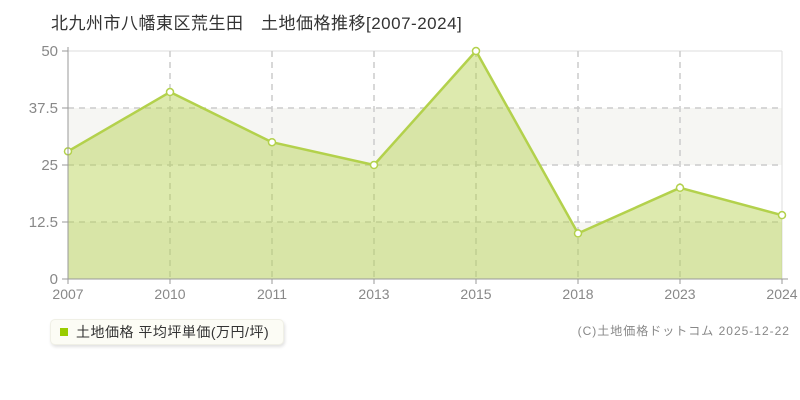 The image size is (800, 400). I want to click on svg-text: 37.5, so click(43, 108).